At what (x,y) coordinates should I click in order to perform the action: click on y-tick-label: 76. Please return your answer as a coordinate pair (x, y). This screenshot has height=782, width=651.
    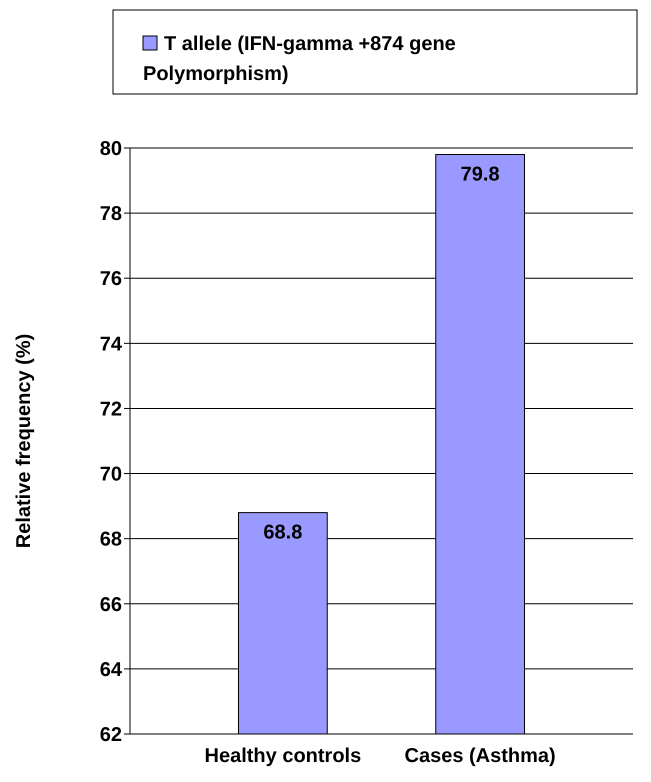
    Looking at the image, I should click on (111, 279).